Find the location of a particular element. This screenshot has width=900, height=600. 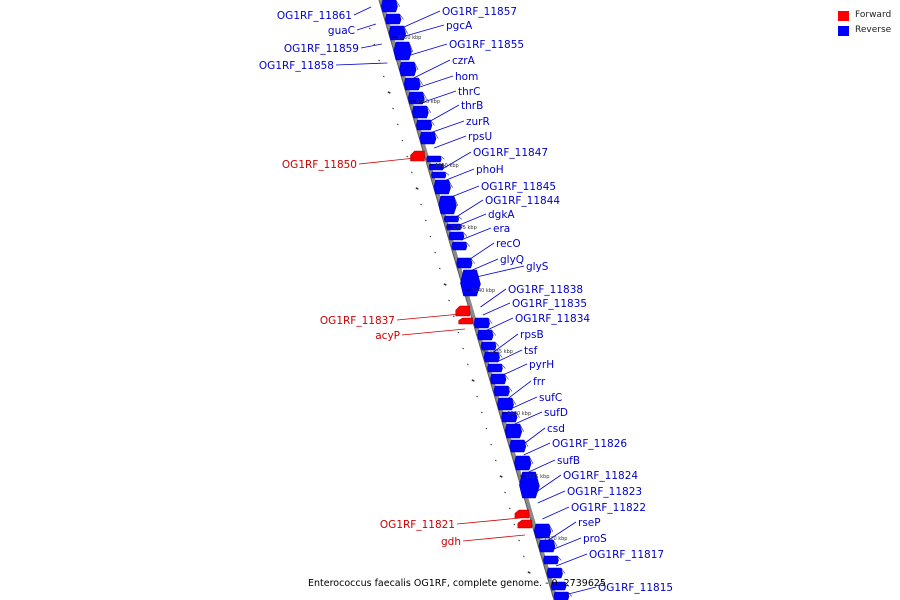

legend-forward: Forward is located at coordinates (864, 15).